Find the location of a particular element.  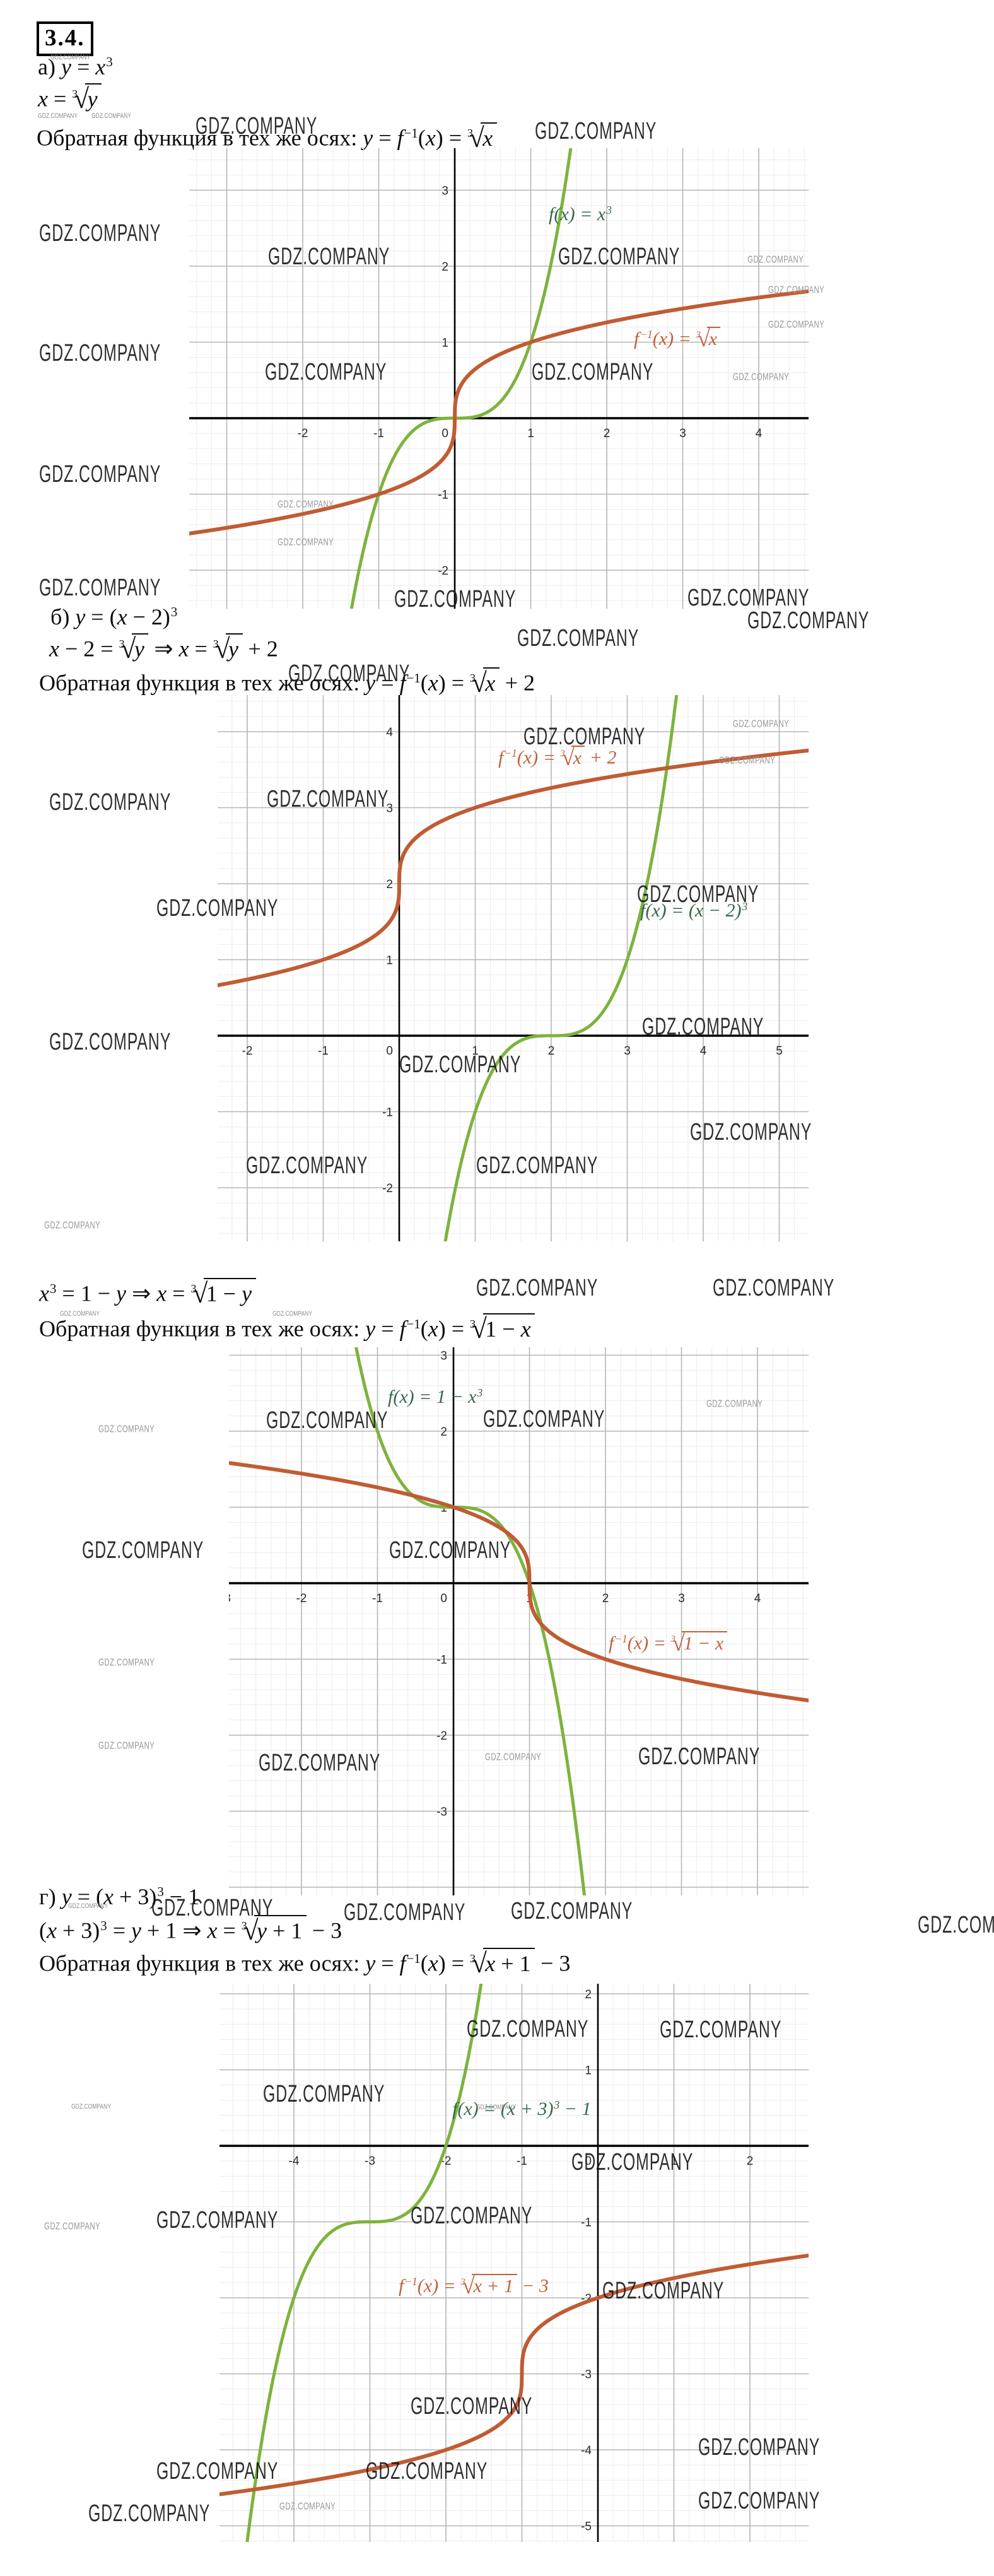

graph-g-y-tick: 1 is located at coordinates (588, 2071).